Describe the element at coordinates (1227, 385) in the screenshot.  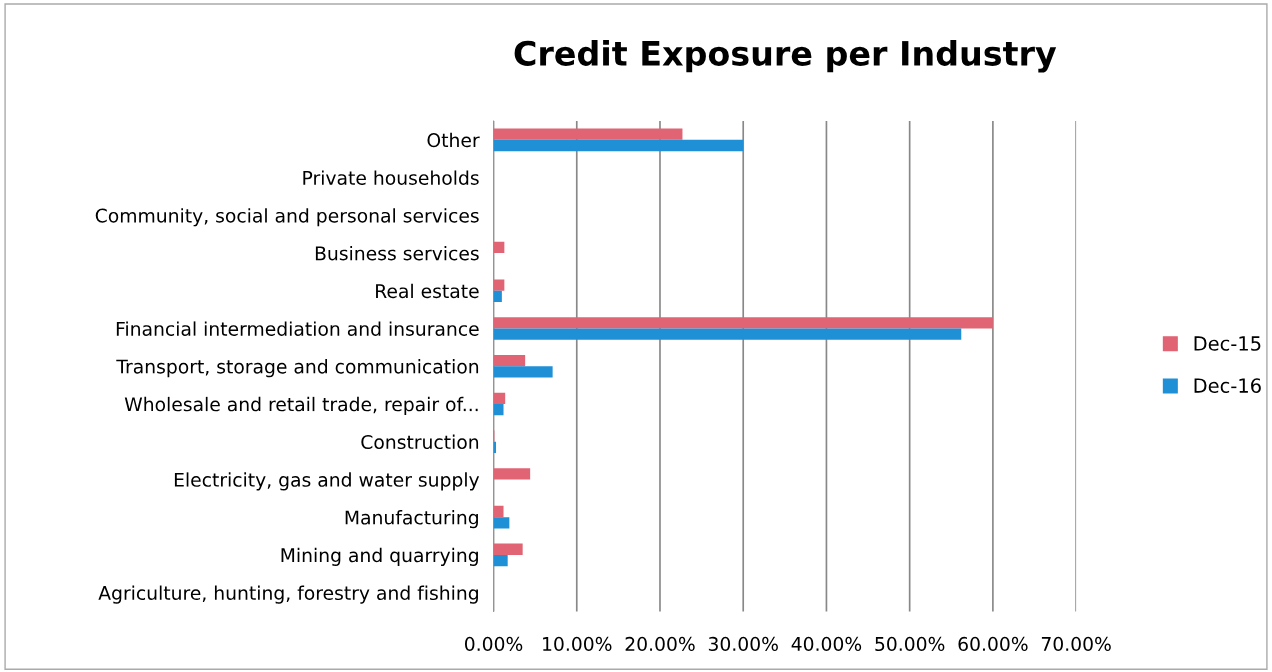
I see `legend-label: Dec-16` at that location.